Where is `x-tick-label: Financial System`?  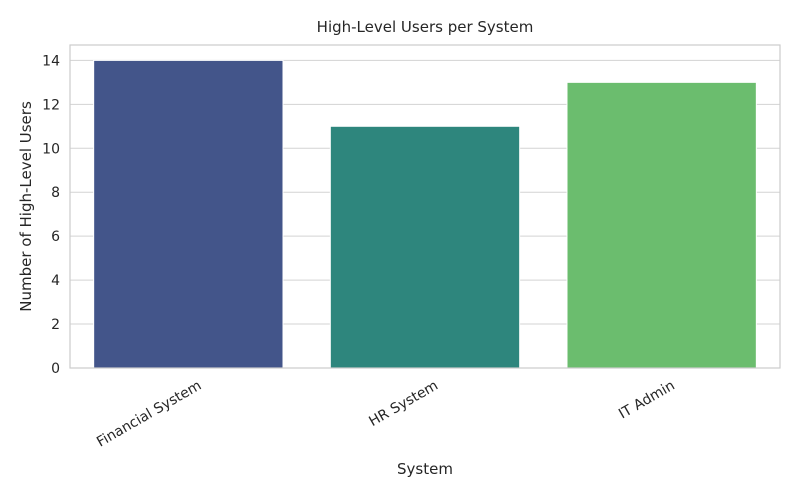 x-tick-label: Financial System is located at coordinates (149, 414).